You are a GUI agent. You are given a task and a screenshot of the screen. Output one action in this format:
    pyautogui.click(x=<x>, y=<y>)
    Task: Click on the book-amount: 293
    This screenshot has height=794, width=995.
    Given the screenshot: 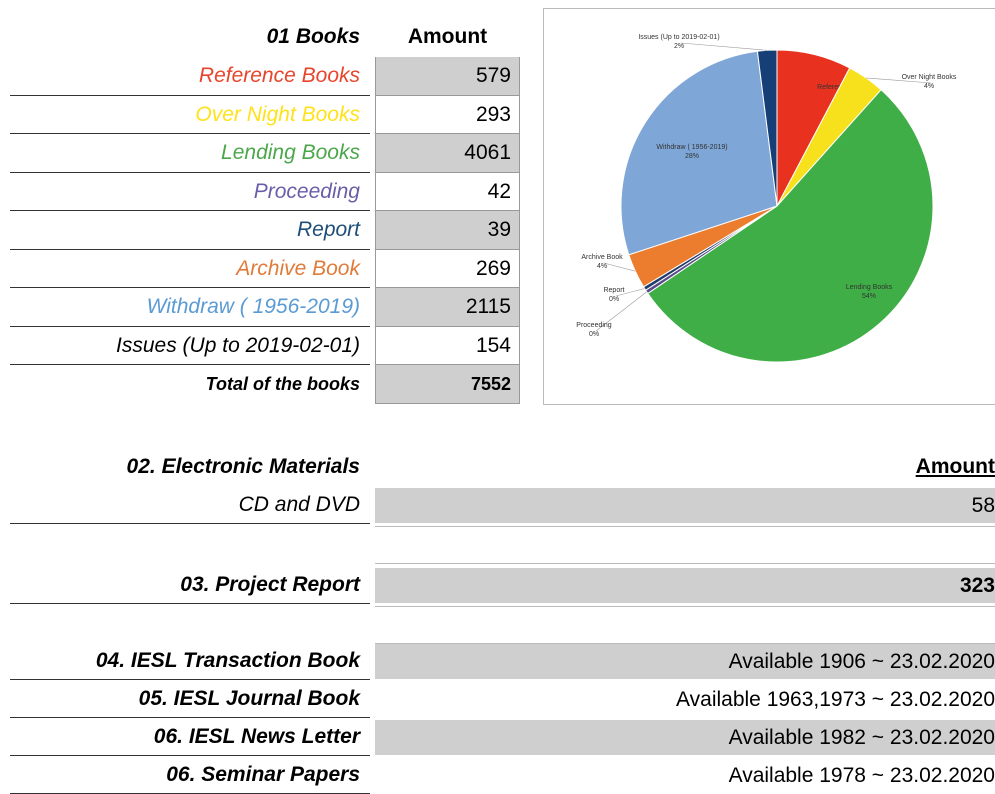 What is the action you would take?
    pyautogui.click(x=447, y=114)
    